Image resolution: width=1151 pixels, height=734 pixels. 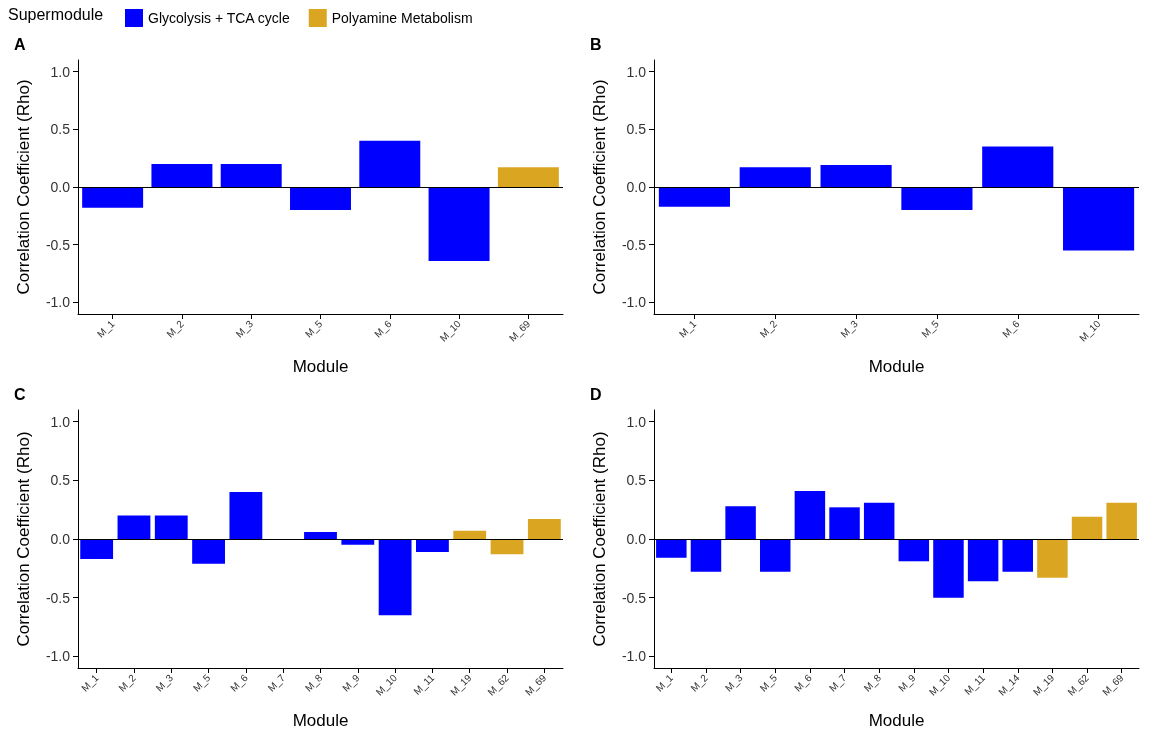 What do you see at coordinates (596, 394) in the screenshot?
I see `chart-title: D` at bounding box center [596, 394].